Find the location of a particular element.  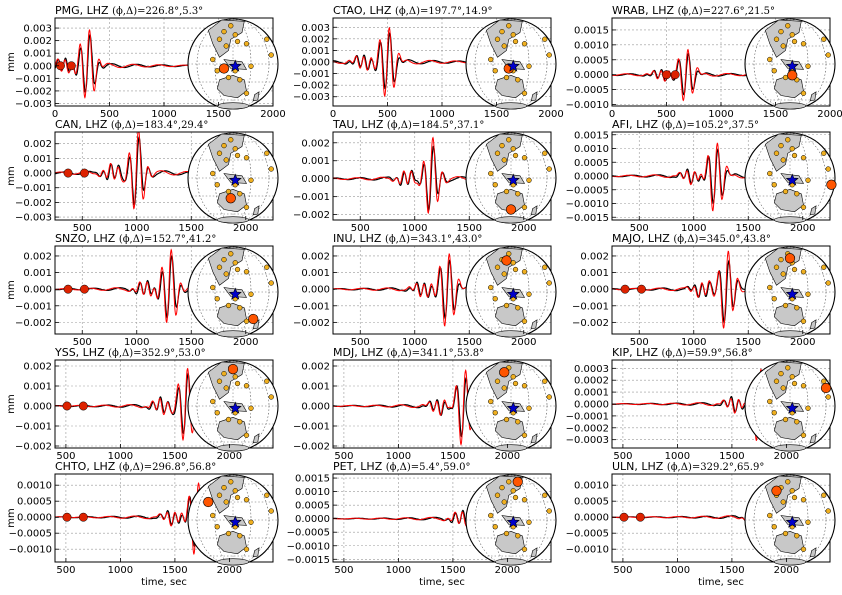

panel-station-channel: AFI, LHZ is located at coordinates (637, 124).